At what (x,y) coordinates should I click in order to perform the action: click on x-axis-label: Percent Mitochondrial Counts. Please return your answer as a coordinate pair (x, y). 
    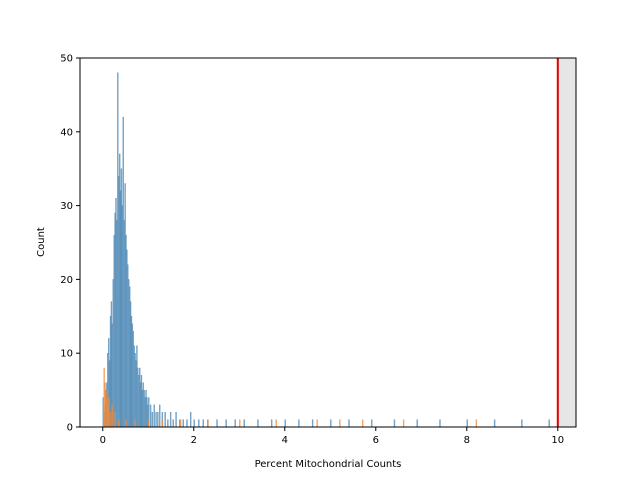
    Looking at the image, I should click on (328, 464).